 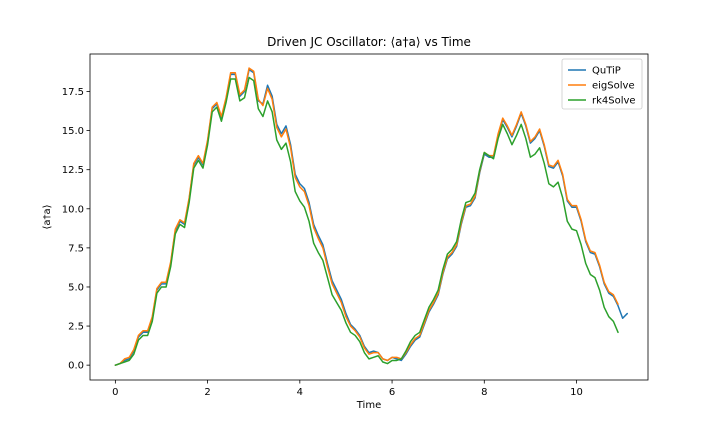 What do you see at coordinates (76, 327) in the screenshot?
I see `y-tick-label: 2.5` at bounding box center [76, 327].